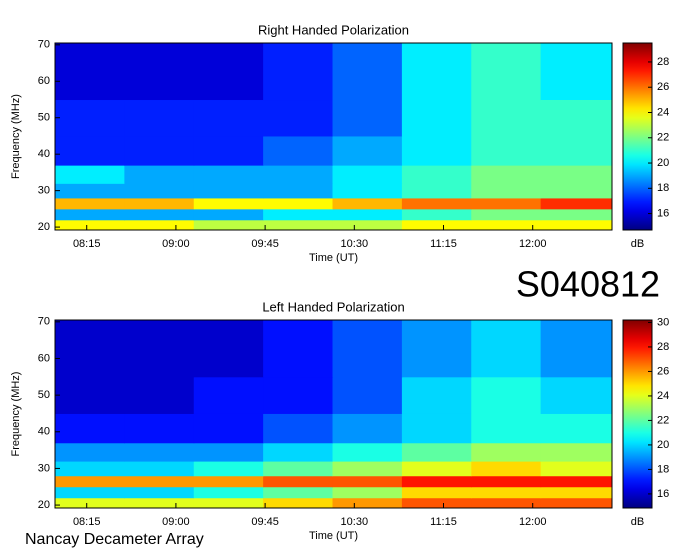 This screenshot has width=680, height=552. What do you see at coordinates (663, 396) in the screenshot?
I see `colorbar-tick-label: 24` at bounding box center [663, 396].